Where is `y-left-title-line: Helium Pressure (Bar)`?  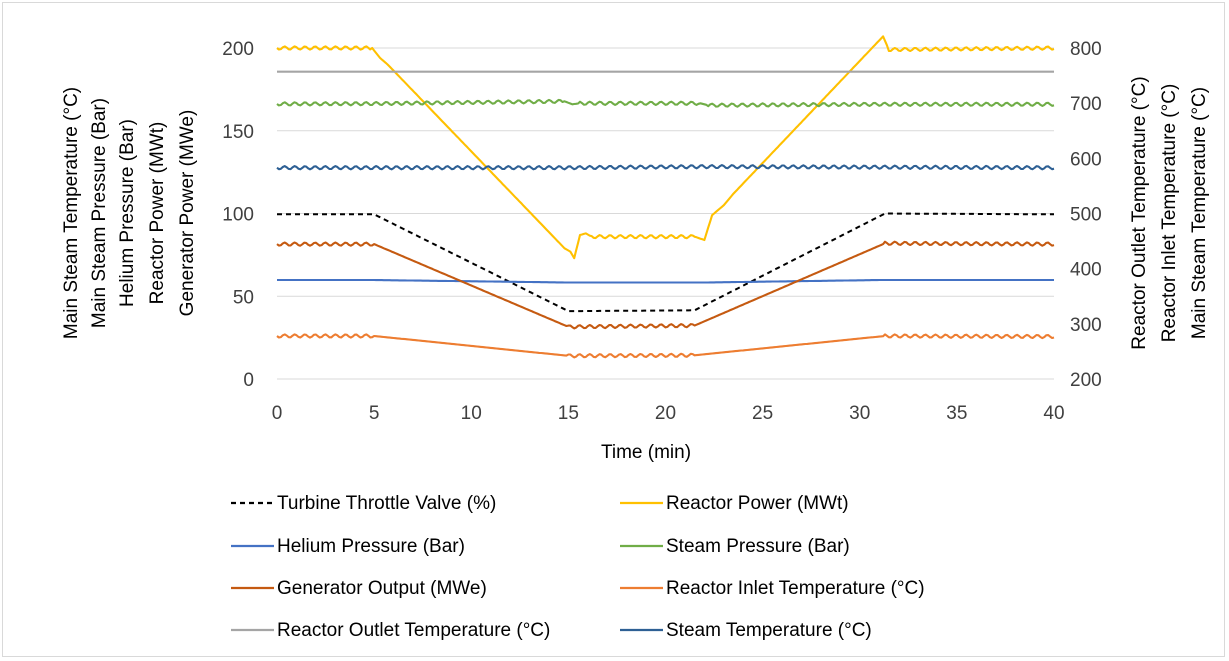 y-left-title-line: Helium Pressure (Bar) is located at coordinates (127, 213).